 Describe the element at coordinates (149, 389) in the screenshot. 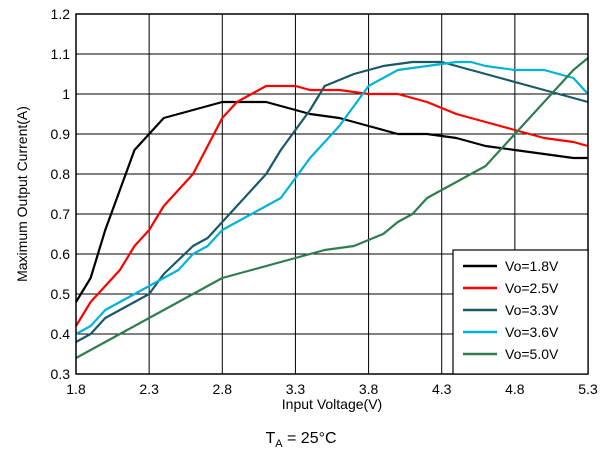

I see `x-tick-label: 2.3` at that location.